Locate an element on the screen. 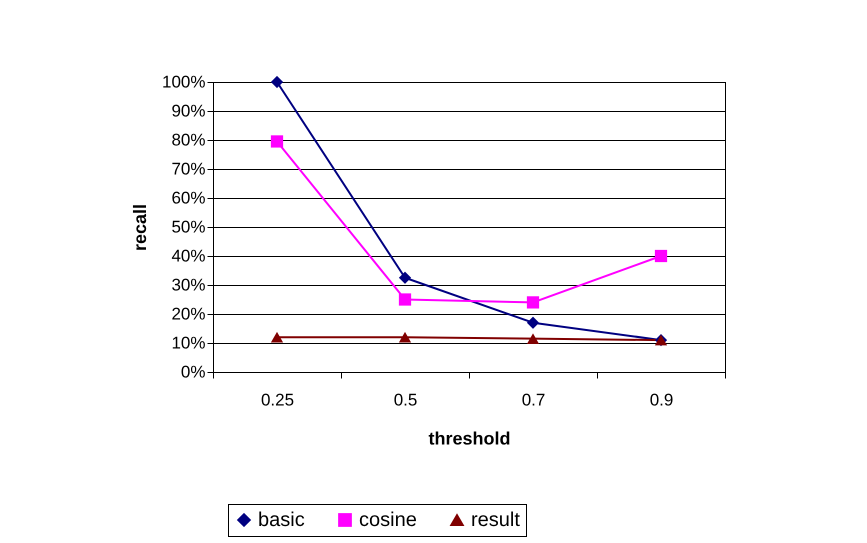  y-tick-label: 30% is located at coordinates (188, 285).